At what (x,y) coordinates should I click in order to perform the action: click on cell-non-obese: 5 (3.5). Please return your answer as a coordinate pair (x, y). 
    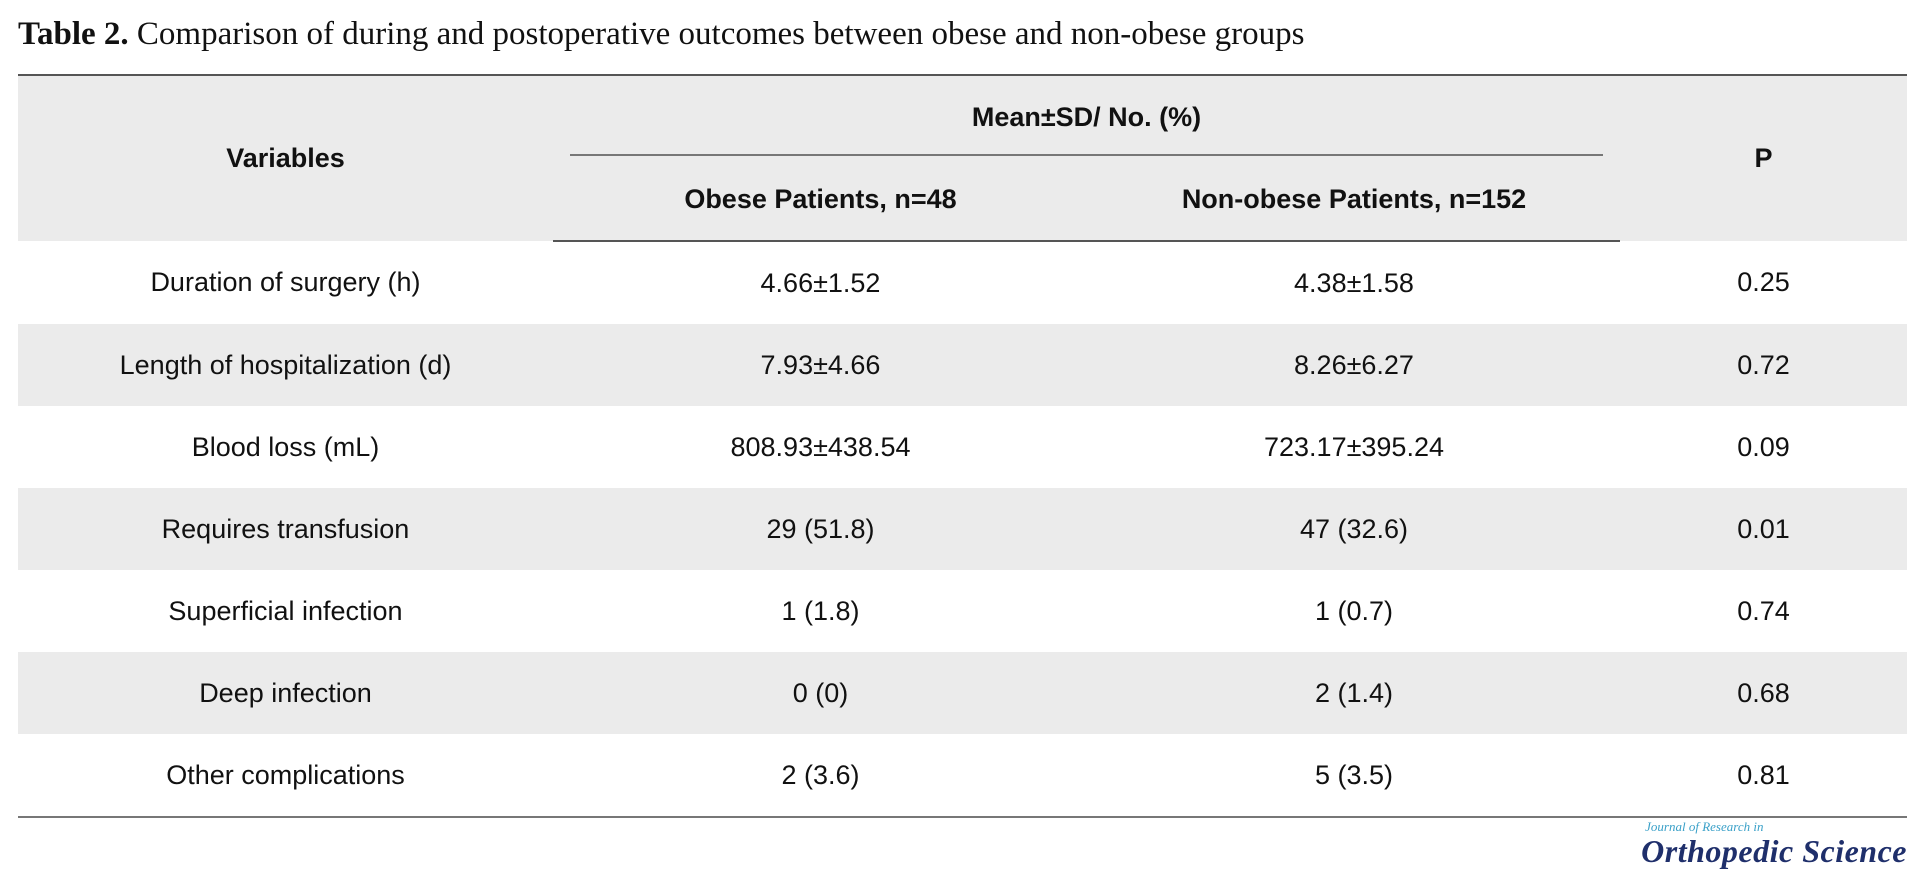
    Looking at the image, I should click on (1354, 776).